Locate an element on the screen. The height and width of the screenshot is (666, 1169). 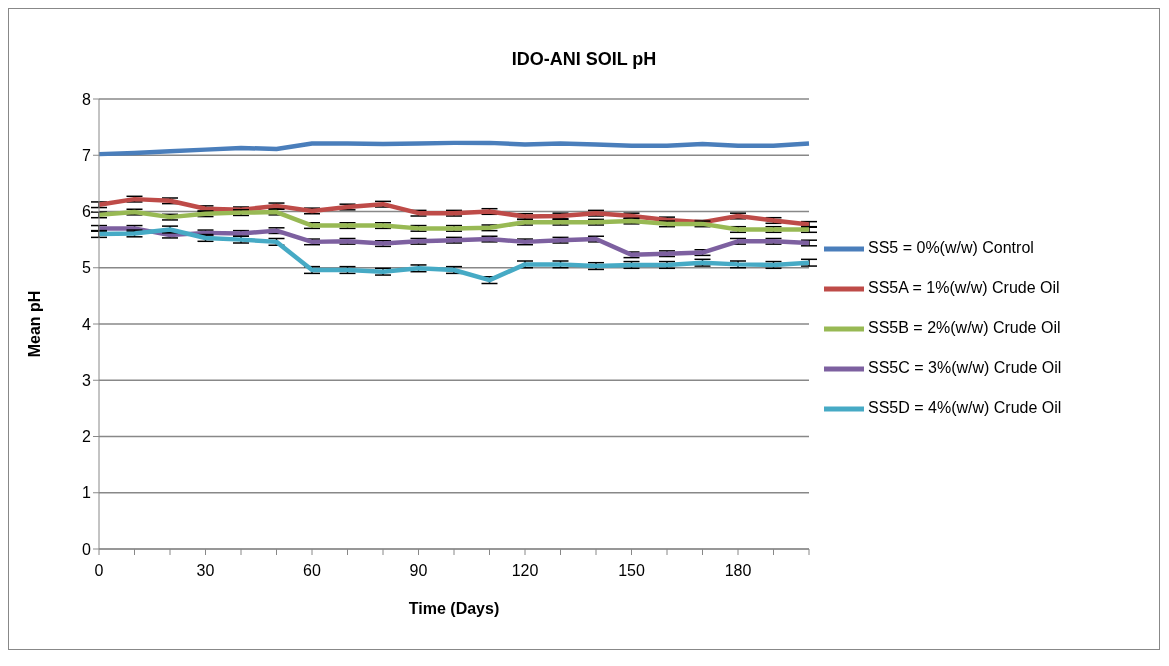
legend-label: SS5A = 1%(w/w) Crude Oil is located at coordinates (964, 288).